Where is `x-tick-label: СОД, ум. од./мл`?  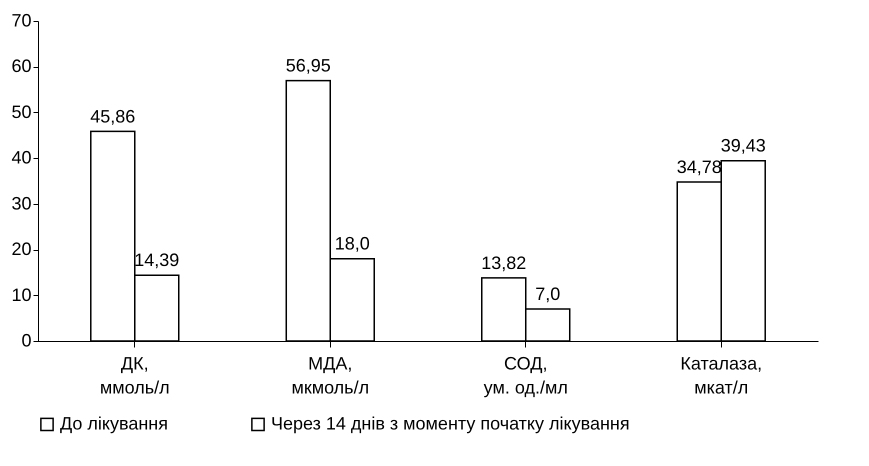 x-tick-label: СОД, ум. од./мл is located at coordinates (526, 376).